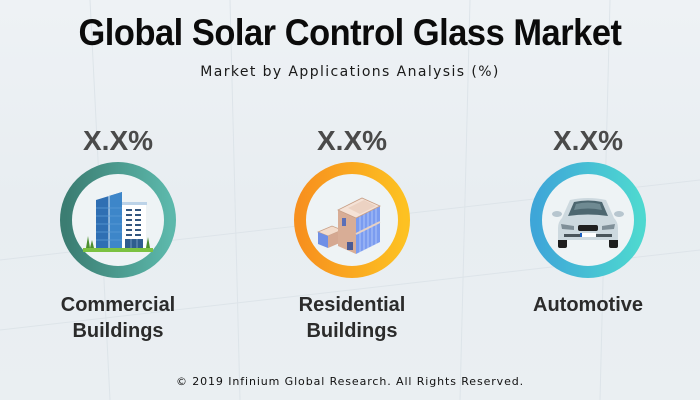  I want to click on page-subtitle: Market by Applications Analysis (%), so click(350, 72).